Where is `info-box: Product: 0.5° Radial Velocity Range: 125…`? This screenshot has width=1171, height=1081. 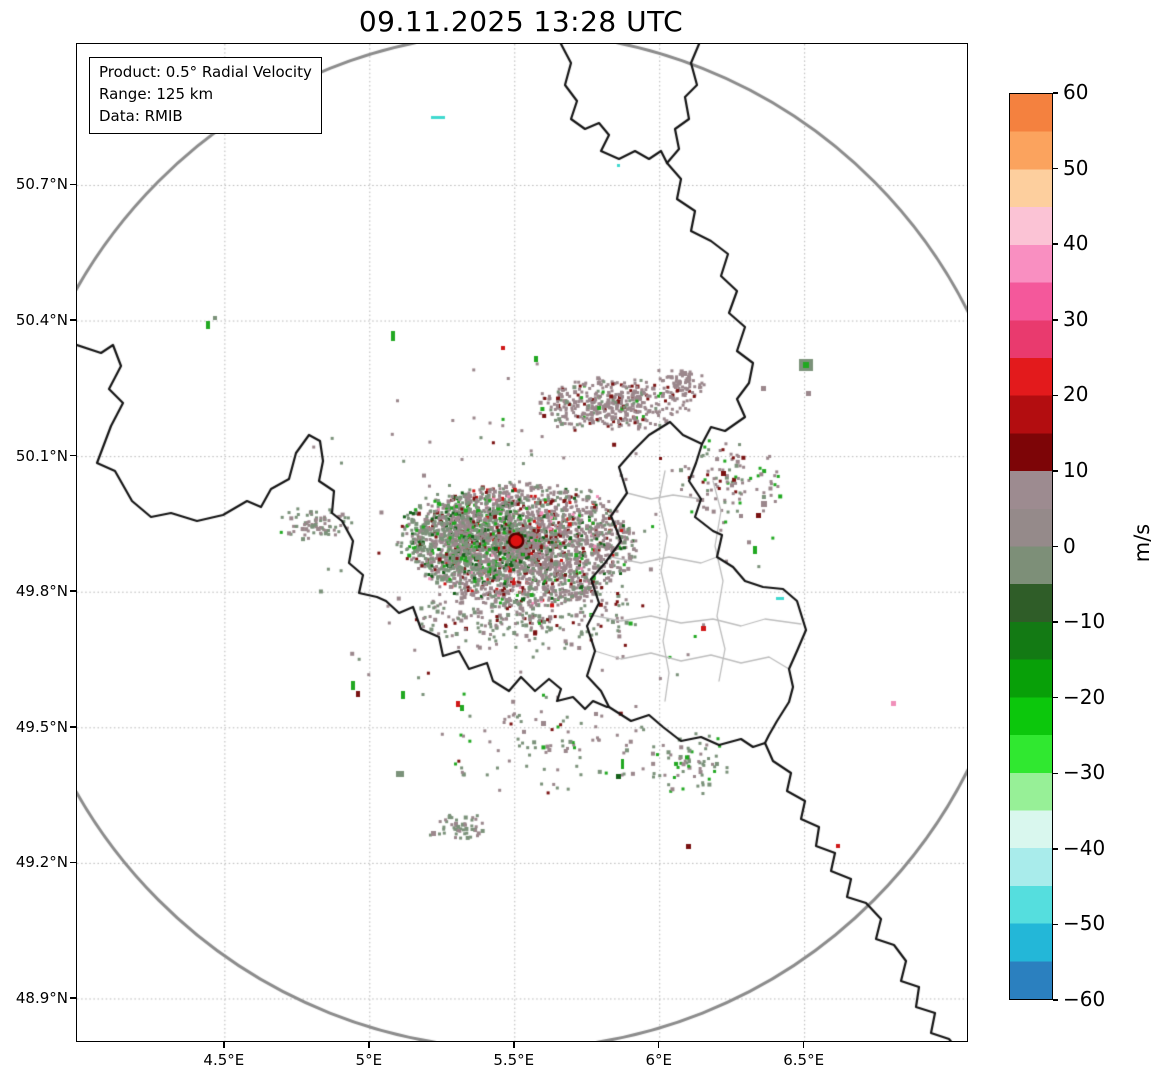
info-box: Product: 0.5° Radial Velocity Range: 125… is located at coordinates (205, 96).